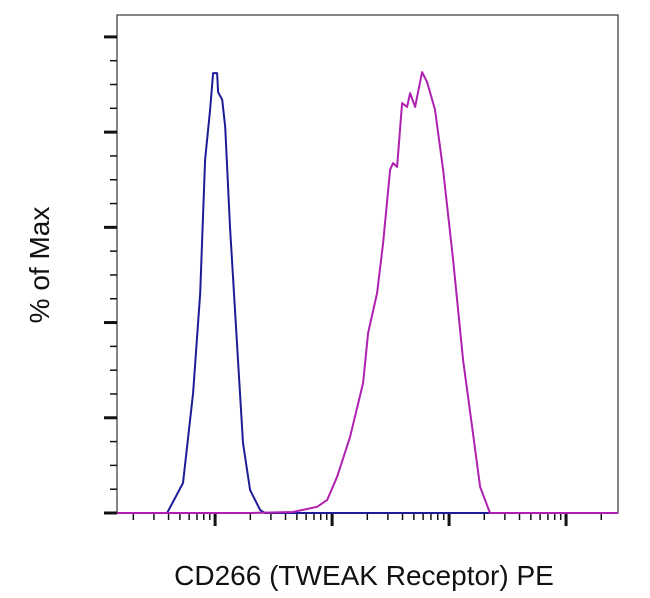  Describe the element at coordinates (364, 575) in the screenshot. I see `x-axis-label: CD266 (TWEAK Receptor) PE` at that location.